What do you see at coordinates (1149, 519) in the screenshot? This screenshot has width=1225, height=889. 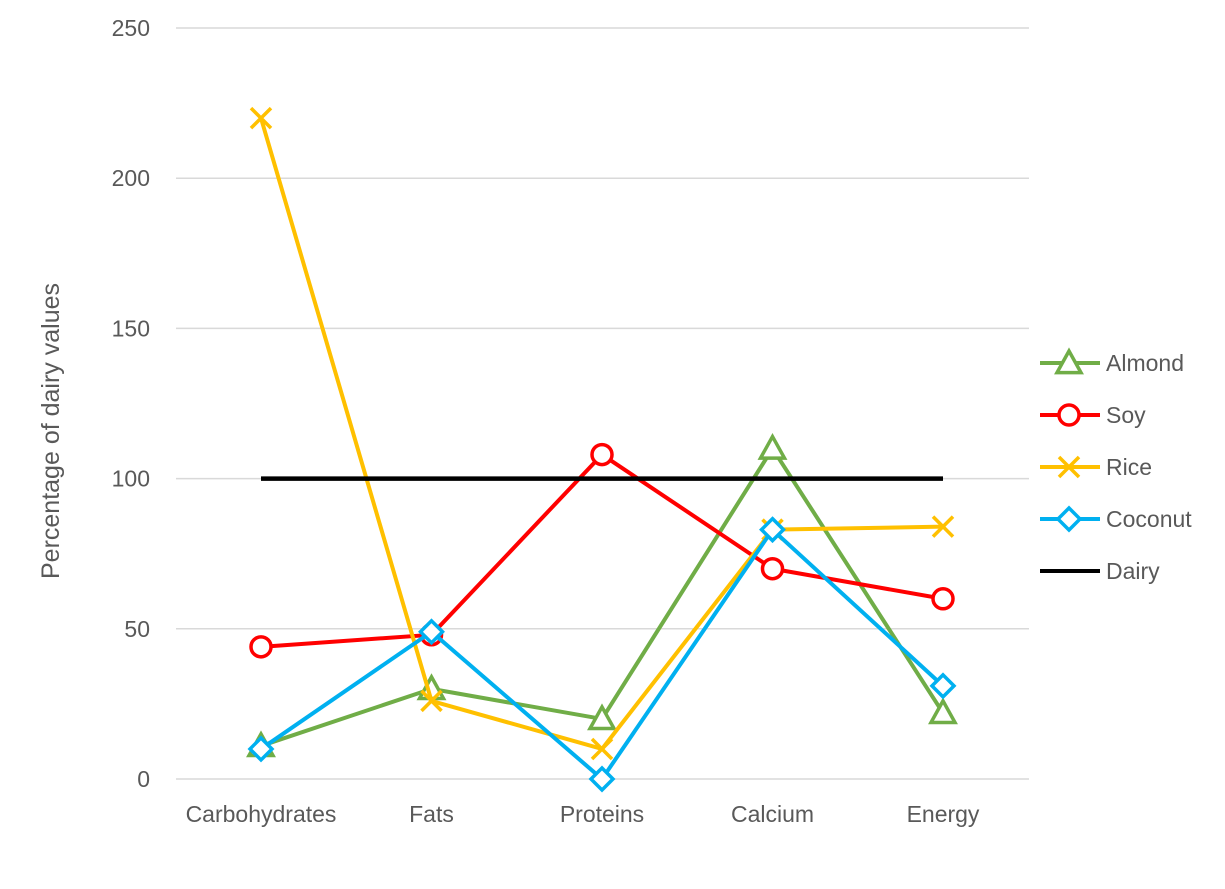 I see `legend-label: Coconut` at bounding box center [1149, 519].